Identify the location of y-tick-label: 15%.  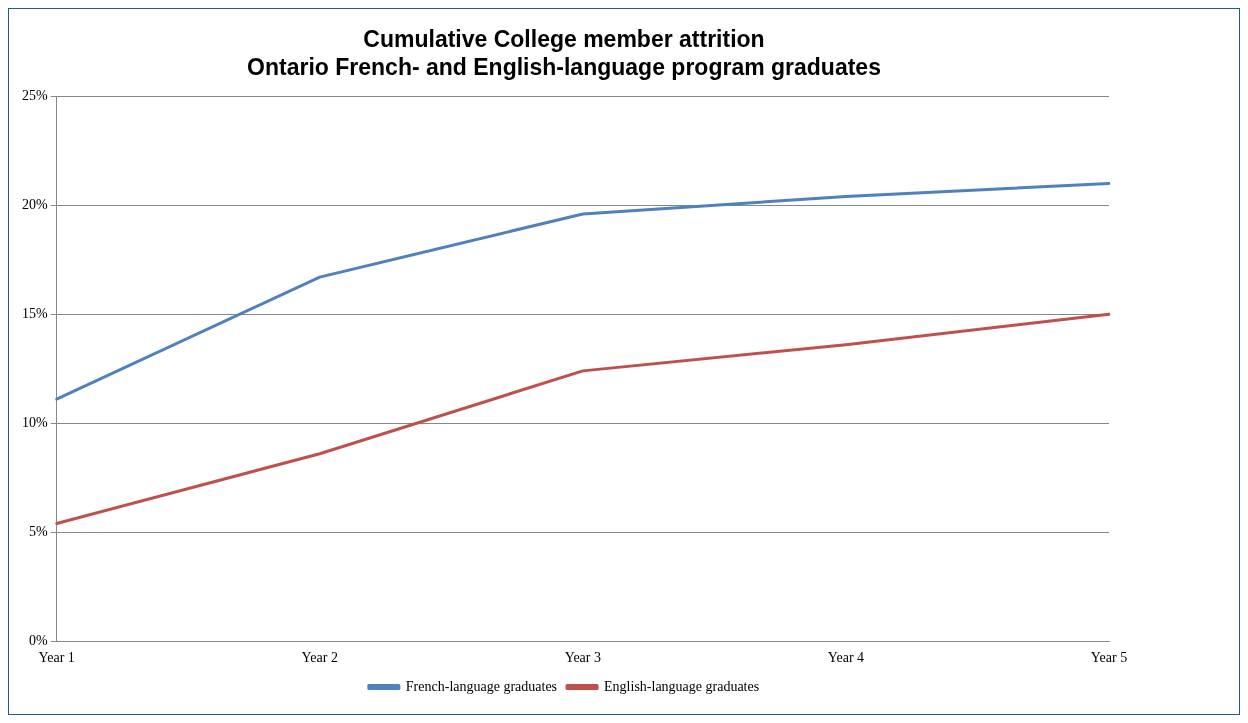
(34, 313).